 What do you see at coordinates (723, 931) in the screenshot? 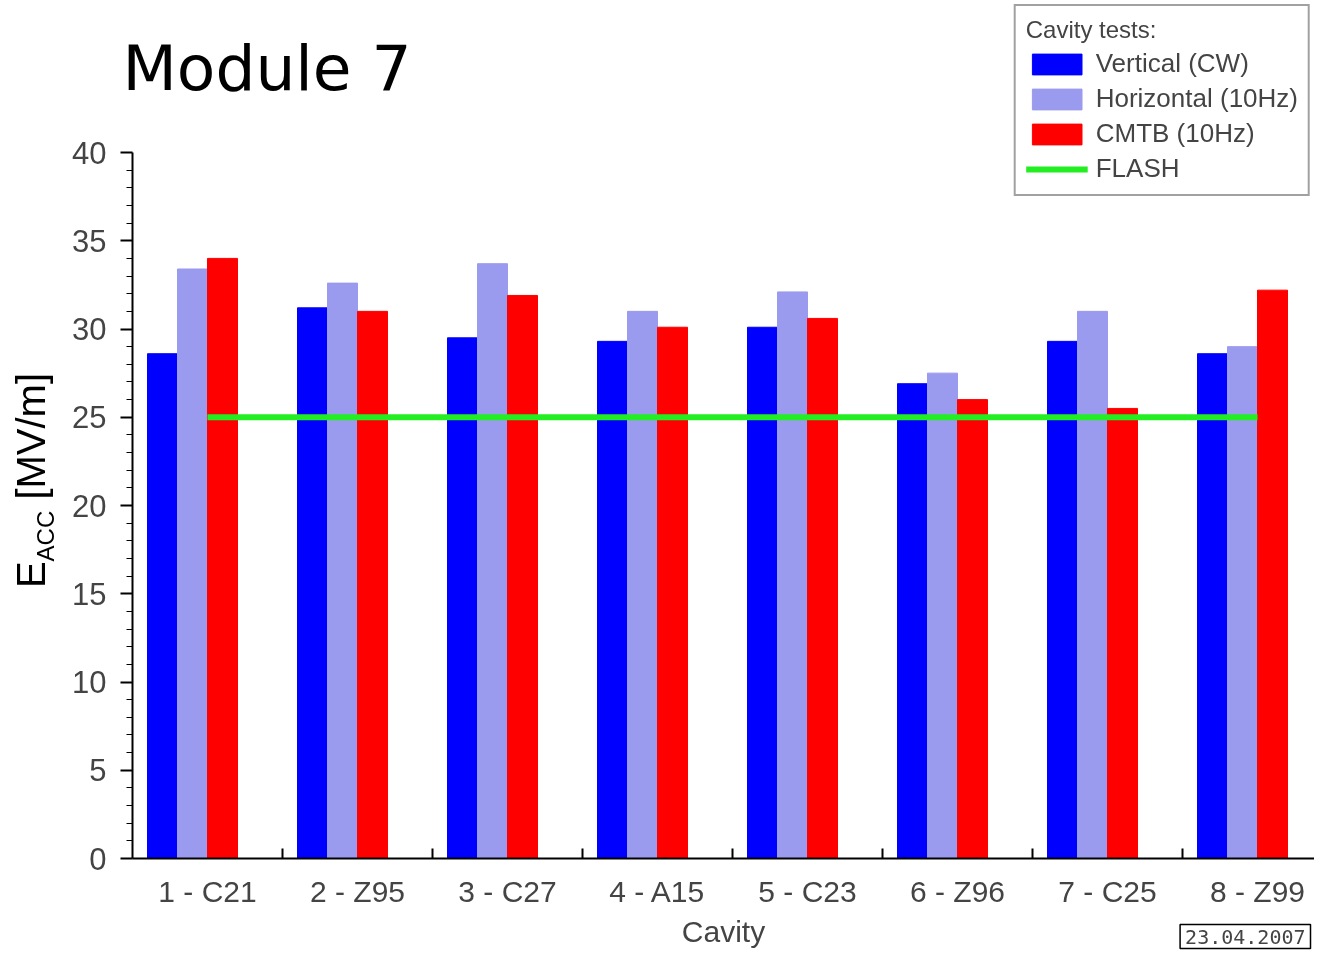
I see `x-axis-title: Cavity` at bounding box center [723, 931].